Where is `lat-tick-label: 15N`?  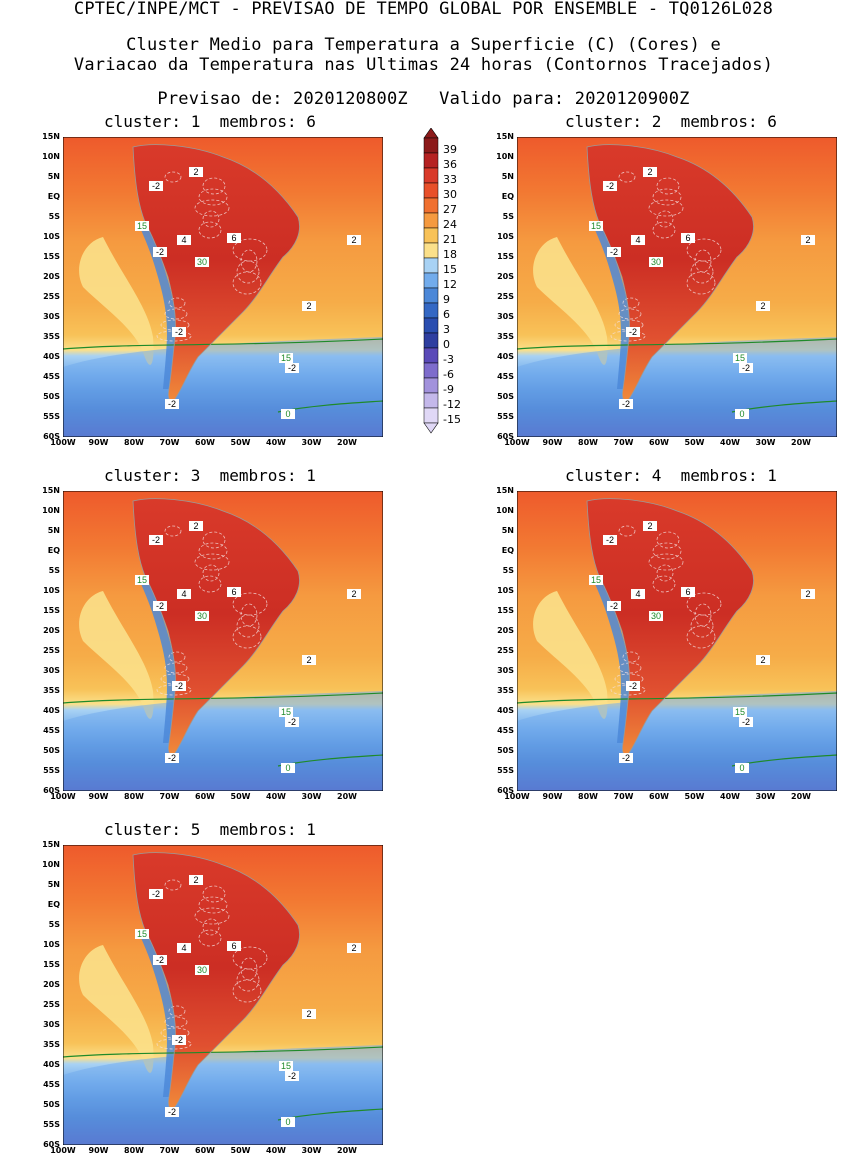
lat-tick-label: 15N is located at coordinates (505, 490).